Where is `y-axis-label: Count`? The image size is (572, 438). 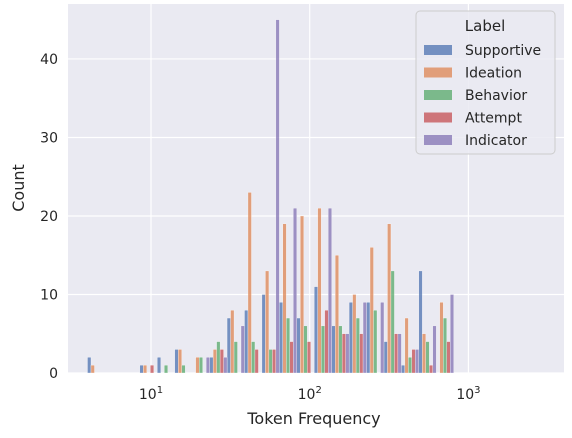 y-axis-label: Count is located at coordinates (18, 188).